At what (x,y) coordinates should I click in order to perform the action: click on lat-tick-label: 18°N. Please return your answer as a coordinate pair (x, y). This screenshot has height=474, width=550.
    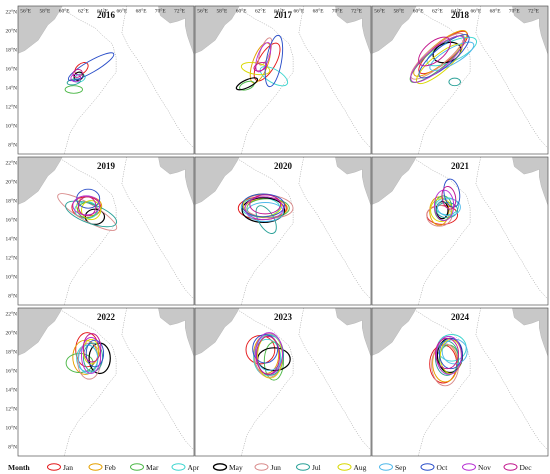
    Looking at the image, I should click on (12, 352).